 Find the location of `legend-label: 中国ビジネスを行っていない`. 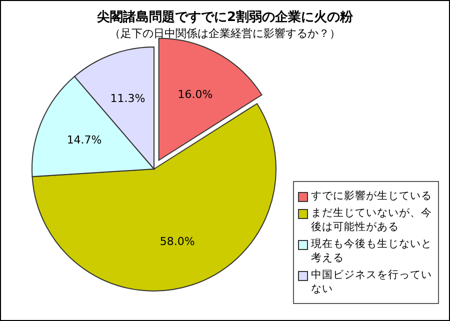

legend-label: 中国ビジネスを行っていない is located at coordinates (372, 282).